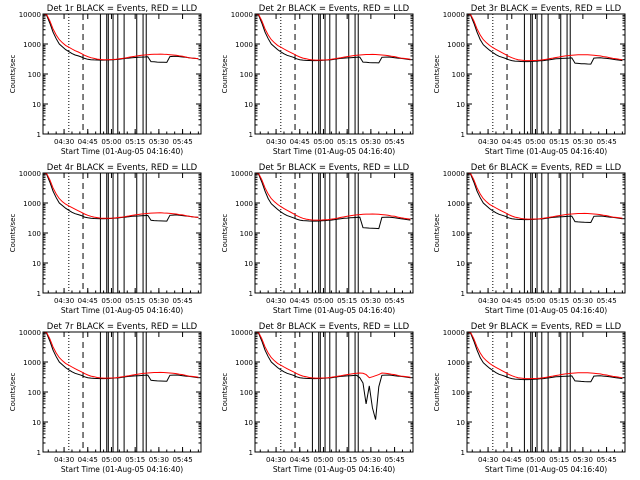  Describe the element at coordinates (546, 327) in the screenshot. I see `panel-title: Det 9r BLACK = Events, RED = LLD` at that location.